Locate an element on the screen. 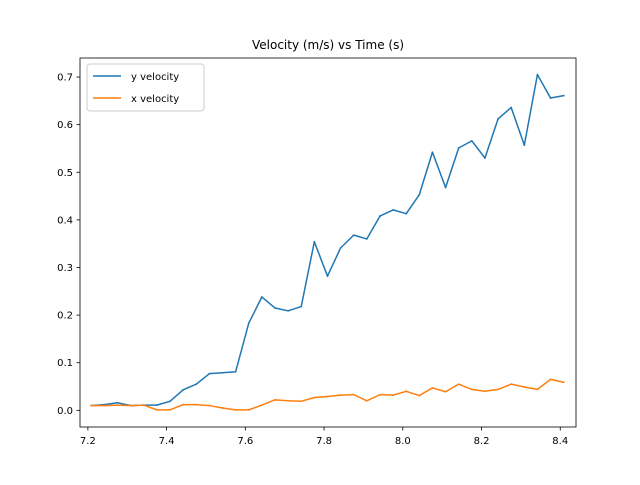 This screenshot has width=640, height=485. x-tick-label: 7.2 is located at coordinates (88, 441).